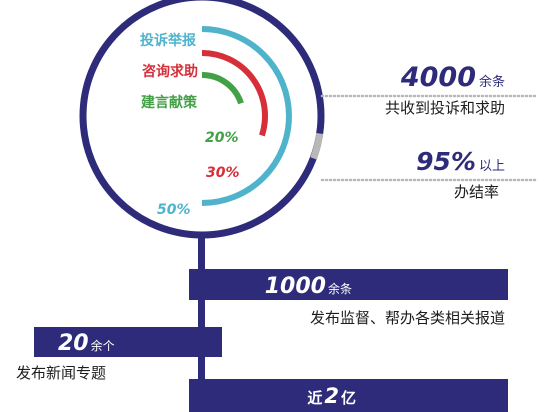 This screenshot has height=412, width=550. I want to click on radial-bar-suggestion, so click(222, 88).